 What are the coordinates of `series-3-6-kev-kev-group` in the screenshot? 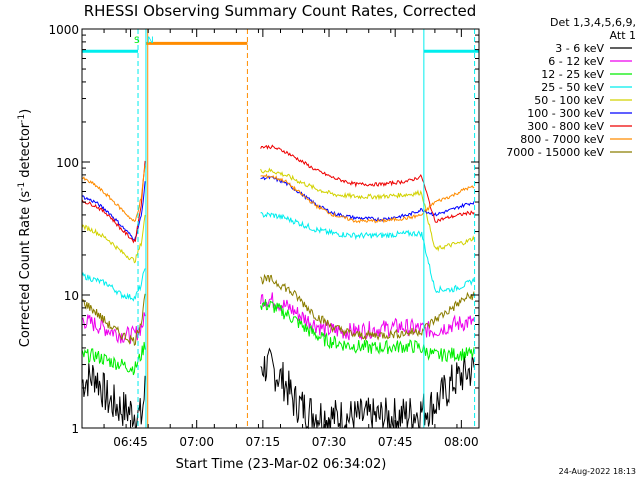 It's located at (278, 388).